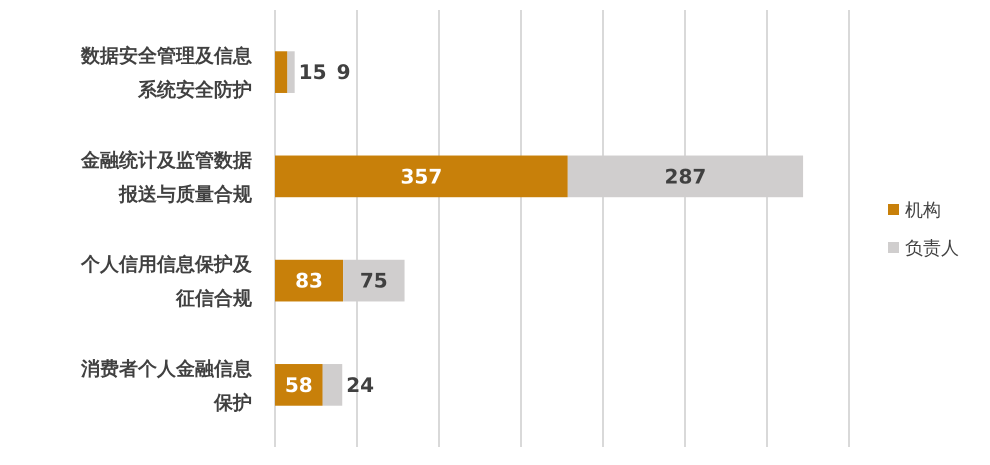 This screenshot has height=465, width=990. I want to click on data-label: 9, so click(343, 72).